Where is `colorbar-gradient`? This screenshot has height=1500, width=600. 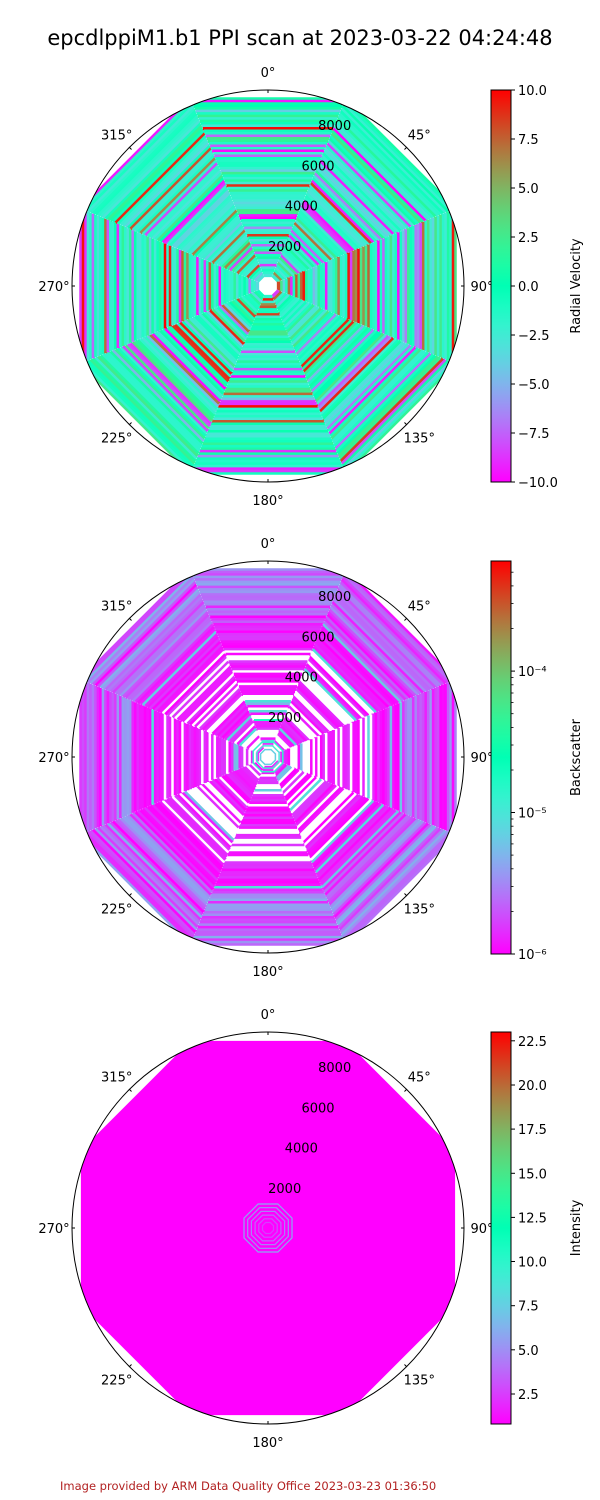 colorbar-gradient is located at coordinates (501, 1228).